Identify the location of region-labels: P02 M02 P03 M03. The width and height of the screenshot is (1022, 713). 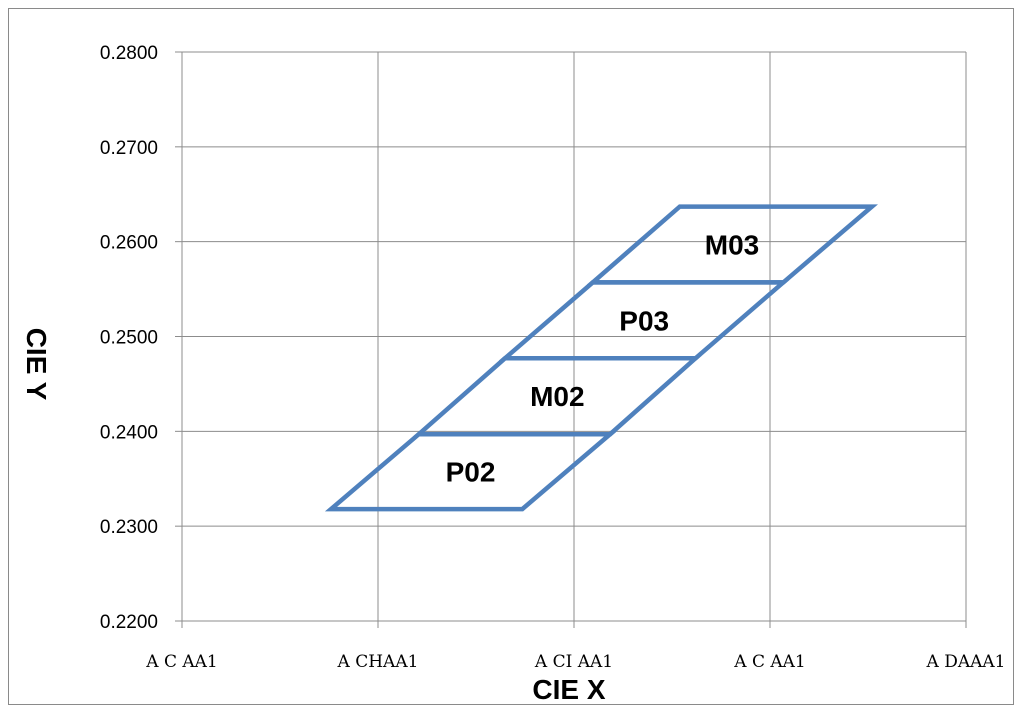
(603, 359).